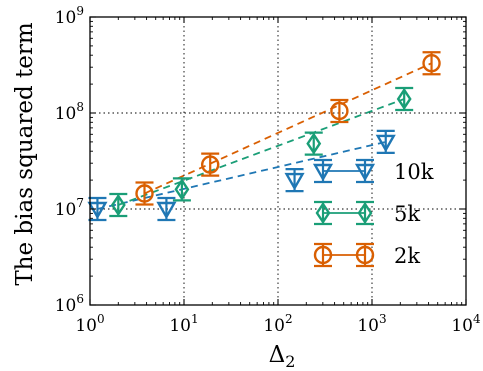 Image resolution: width=483 pixels, height=371 pixels. I want to click on x-axis-label-main: Δ, so click(277, 355).